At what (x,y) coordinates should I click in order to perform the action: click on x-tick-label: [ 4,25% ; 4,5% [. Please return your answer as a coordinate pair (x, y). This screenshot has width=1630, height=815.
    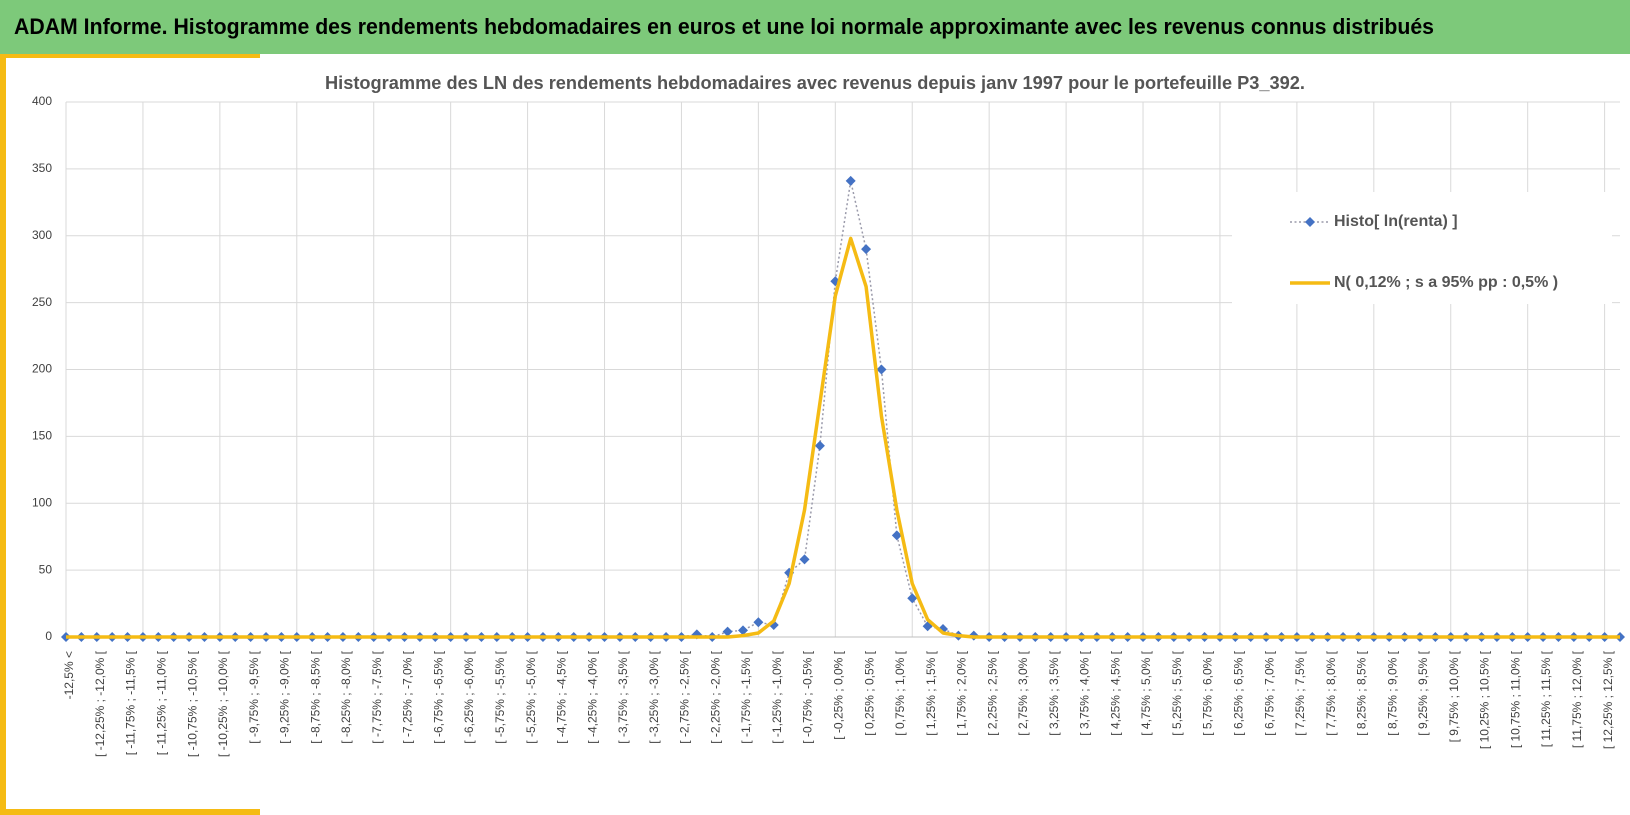
    Looking at the image, I should click on (1115, 692).